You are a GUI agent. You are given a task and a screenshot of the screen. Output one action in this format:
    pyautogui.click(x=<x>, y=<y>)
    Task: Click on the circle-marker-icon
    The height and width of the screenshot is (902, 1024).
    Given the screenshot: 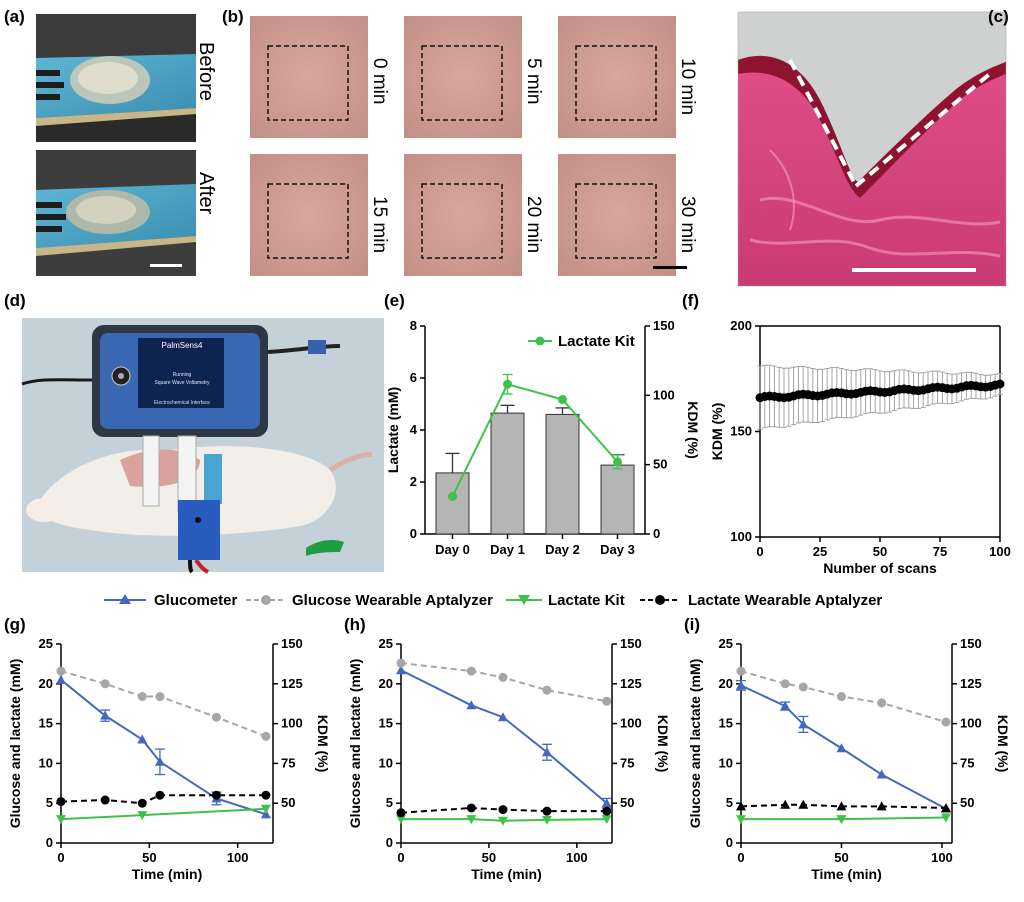 What is the action you would take?
    pyautogui.click(x=266, y=600)
    